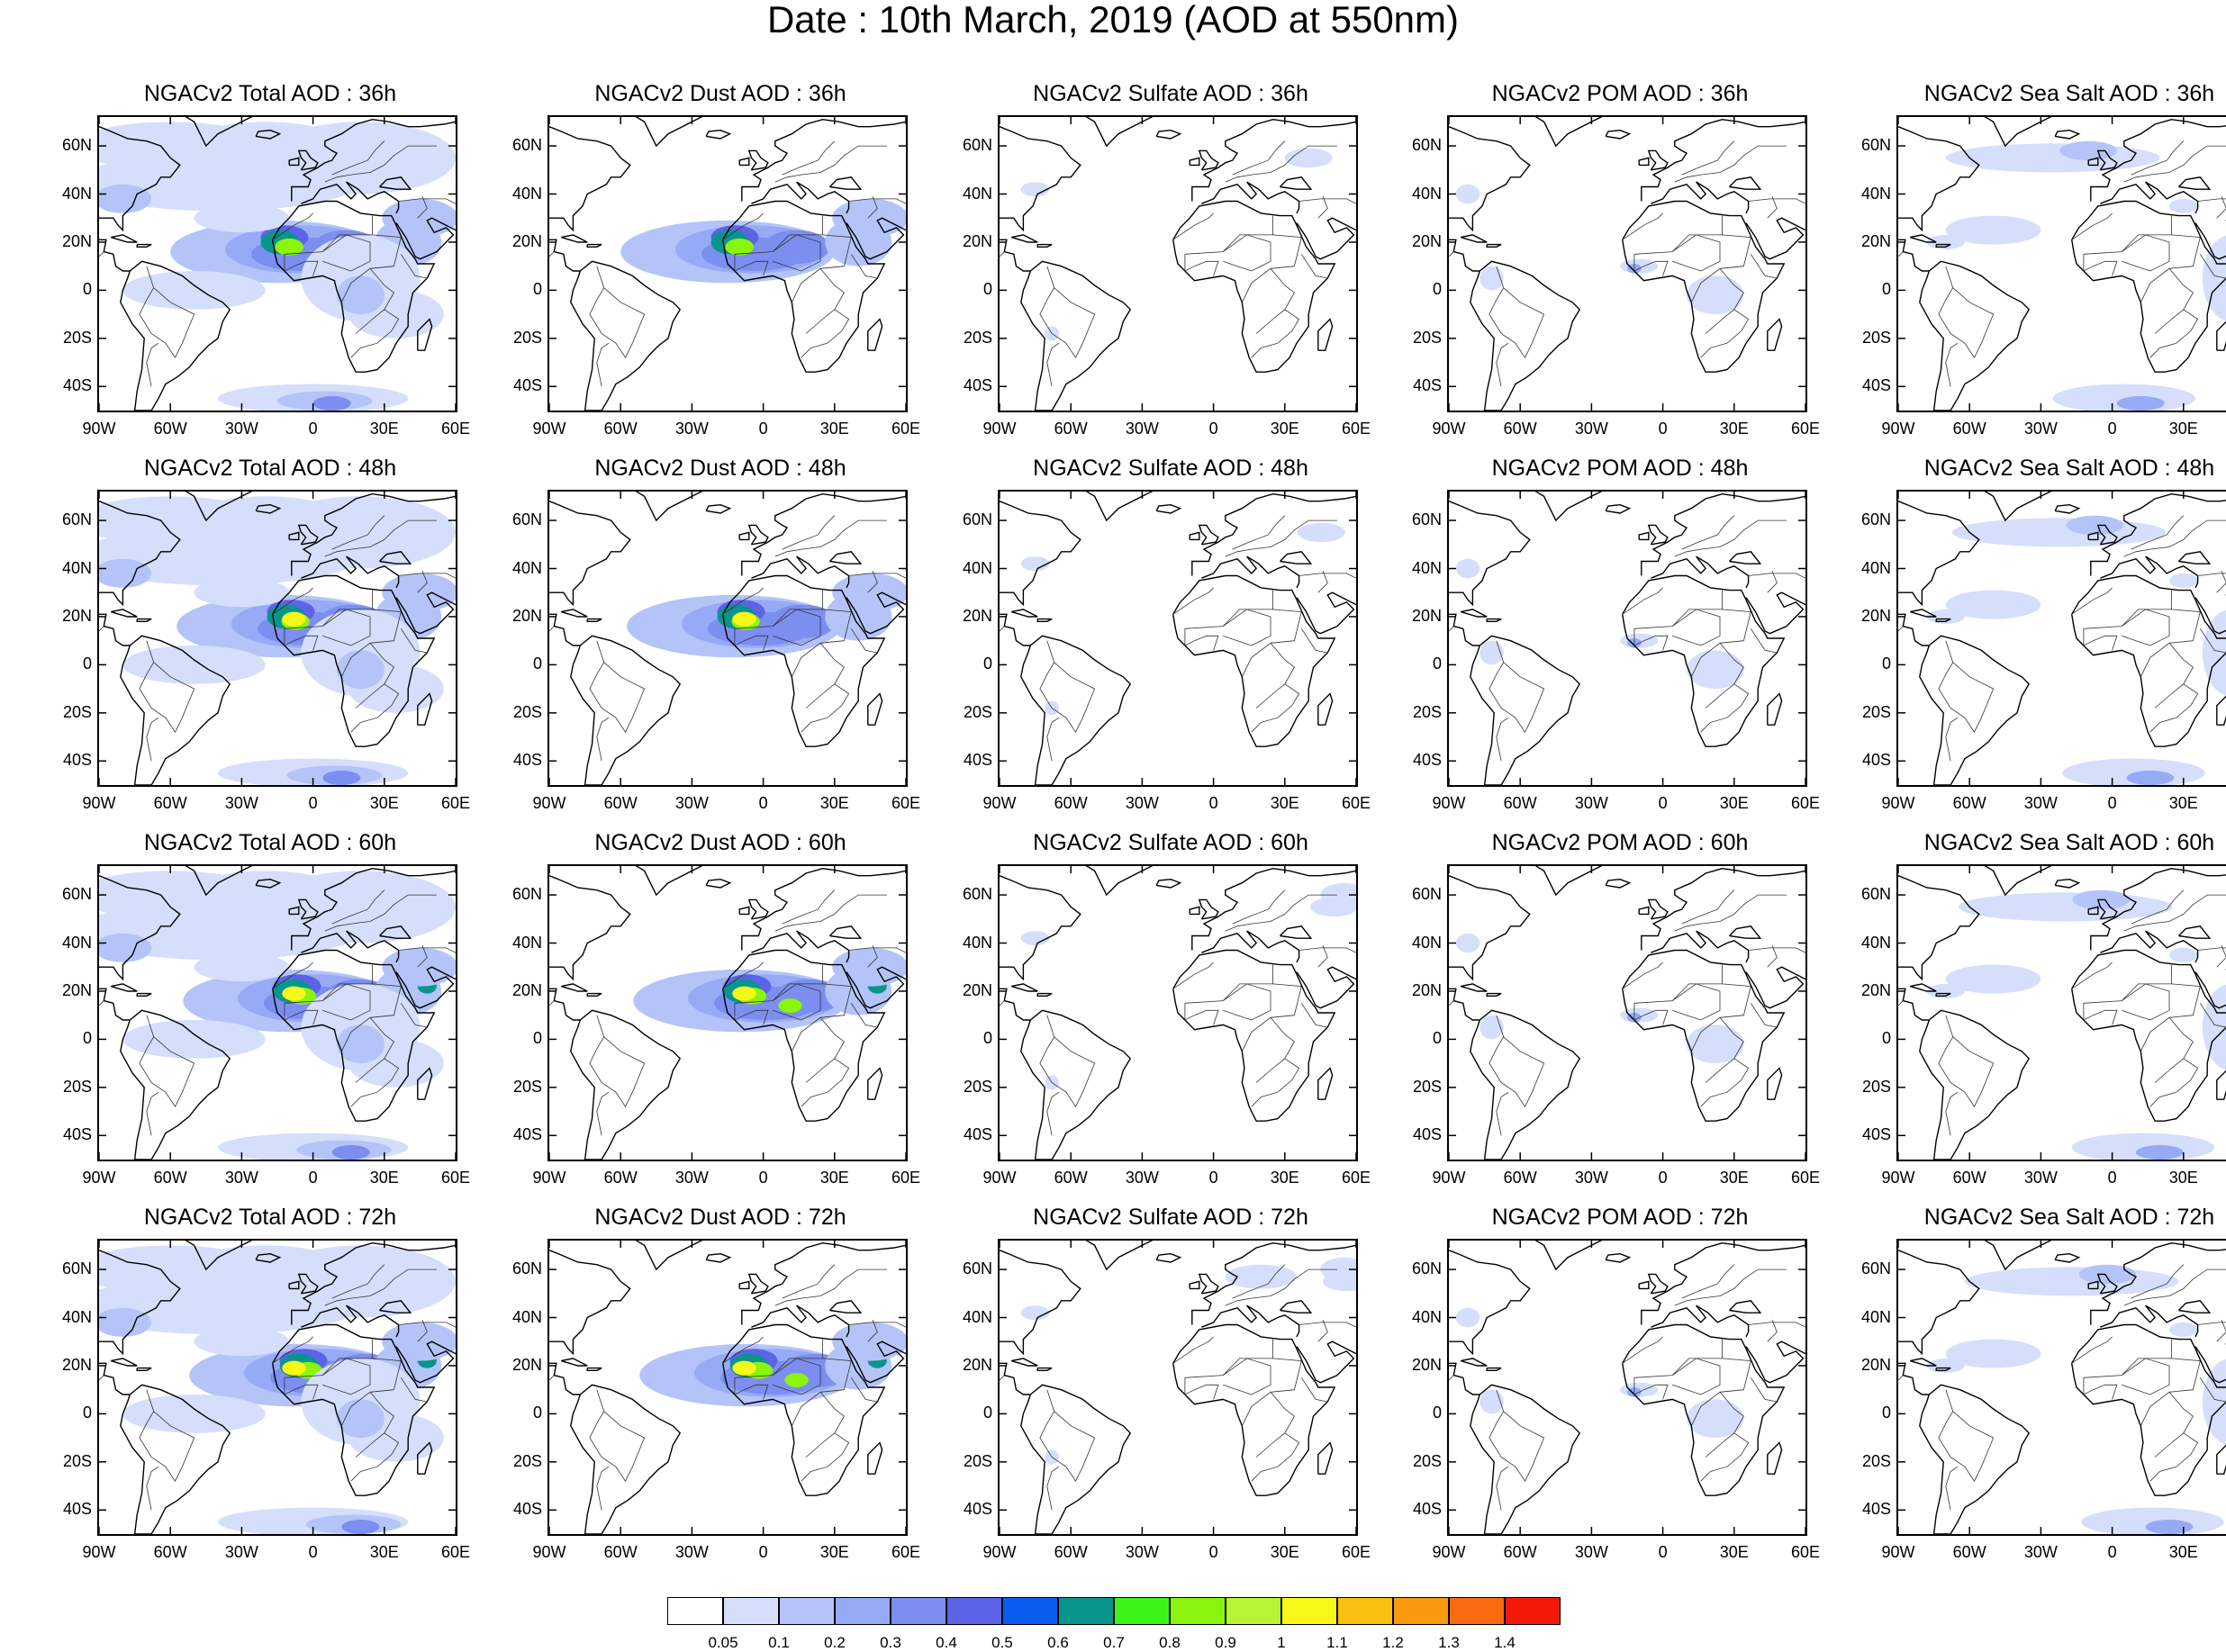 This screenshot has width=2226, height=1652. I want to click on panel-title: NGACv2 POM AOD : 36h, so click(1620, 93).